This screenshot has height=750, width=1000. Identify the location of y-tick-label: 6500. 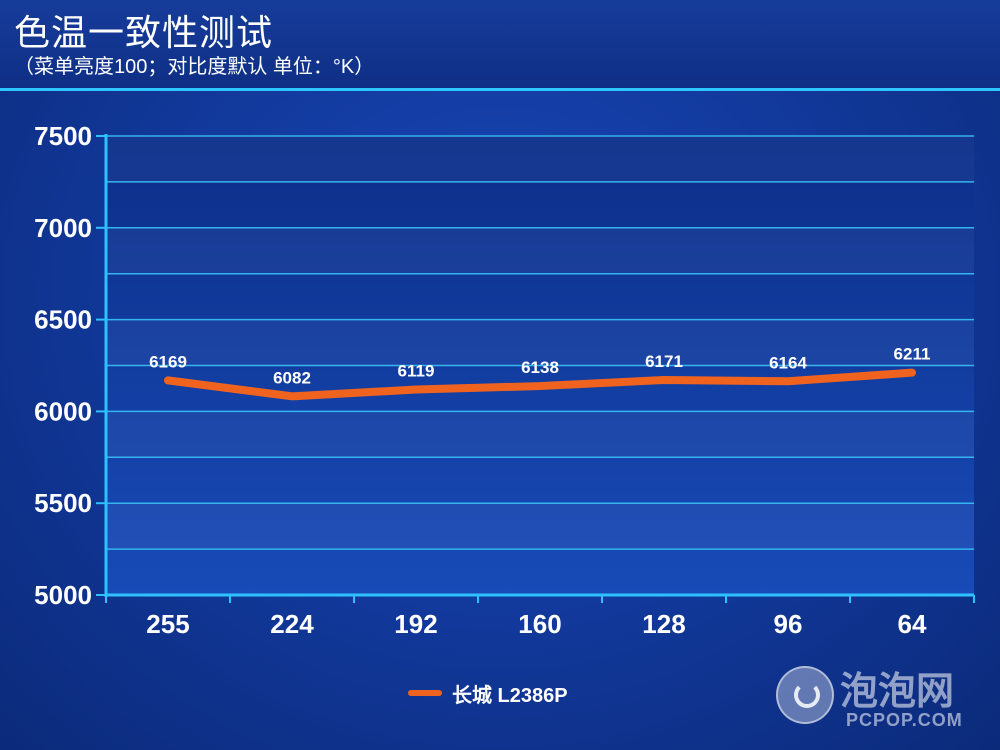
(63, 320).